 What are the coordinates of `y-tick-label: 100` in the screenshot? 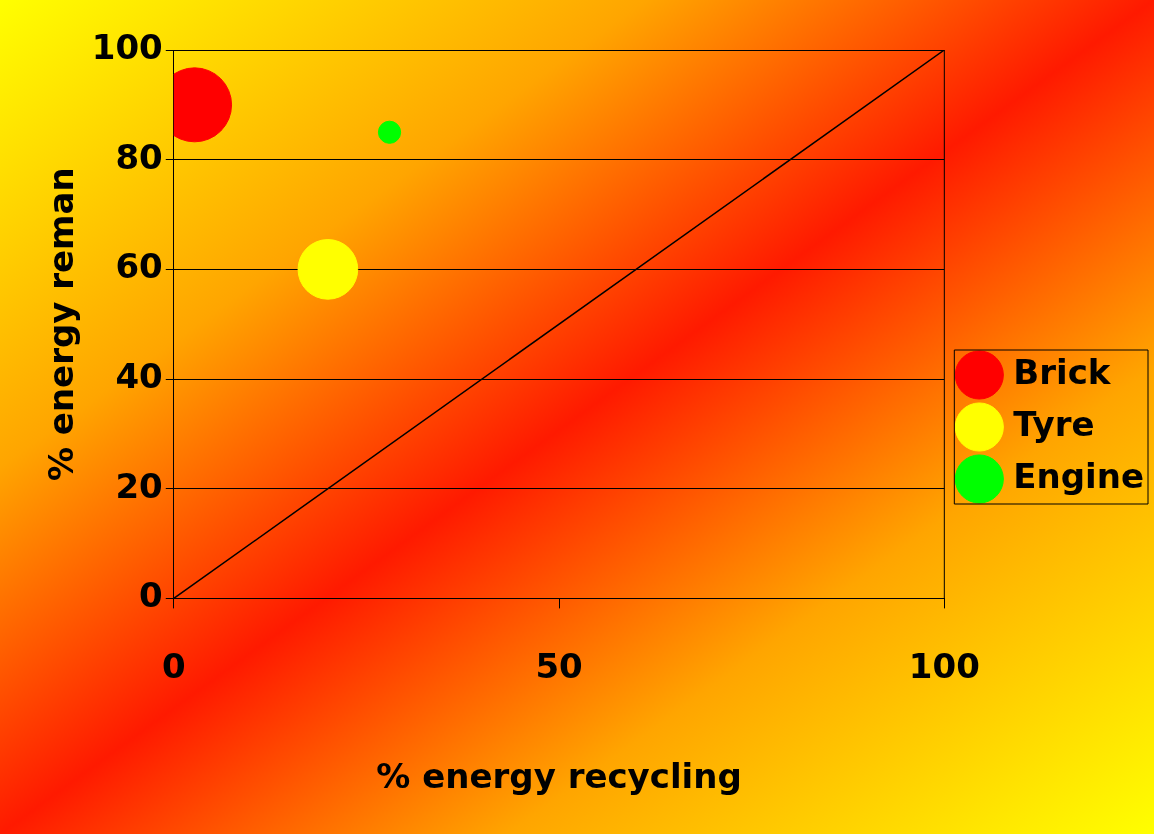 It's located at (127, 46).